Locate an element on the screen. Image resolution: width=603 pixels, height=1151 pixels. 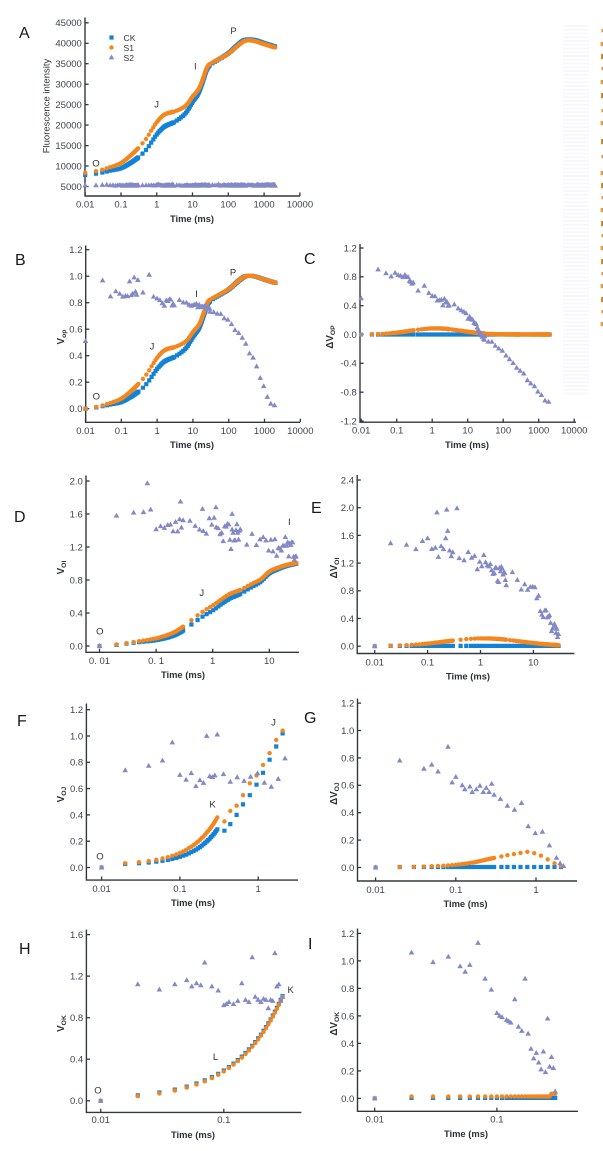
svg-text: K is located at coordinates (212, 805).